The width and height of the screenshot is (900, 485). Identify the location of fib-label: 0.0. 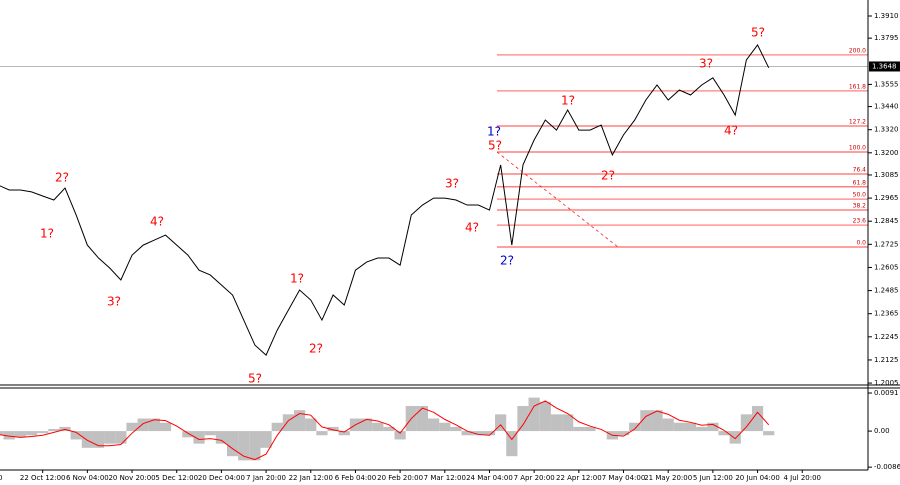
(861, 243).